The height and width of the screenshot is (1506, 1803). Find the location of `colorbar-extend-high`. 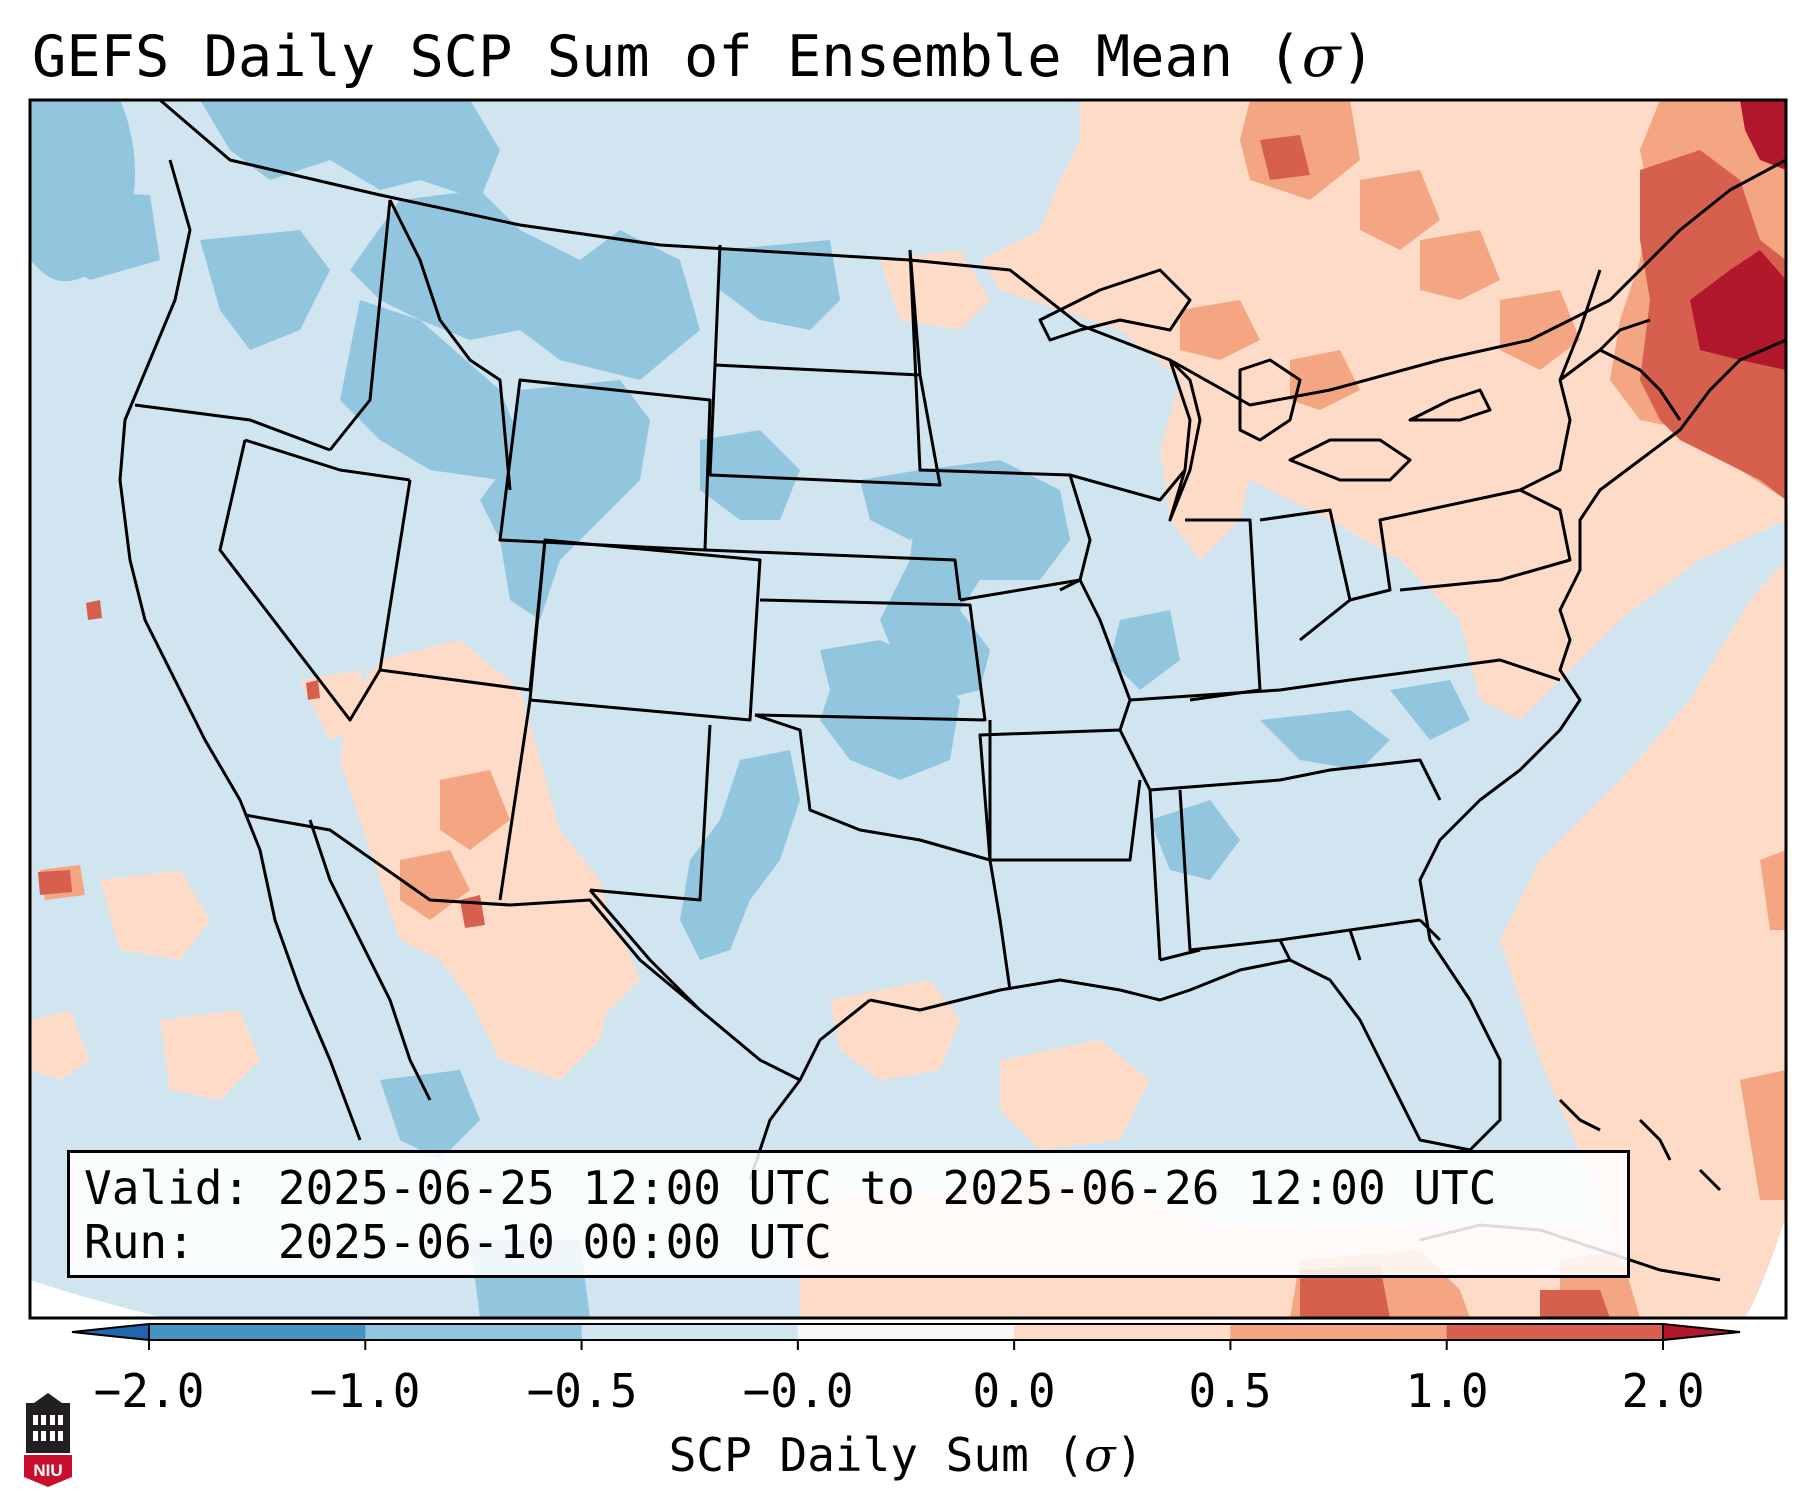

colorbar-extend-high is located at coordinates (1701, 1332).